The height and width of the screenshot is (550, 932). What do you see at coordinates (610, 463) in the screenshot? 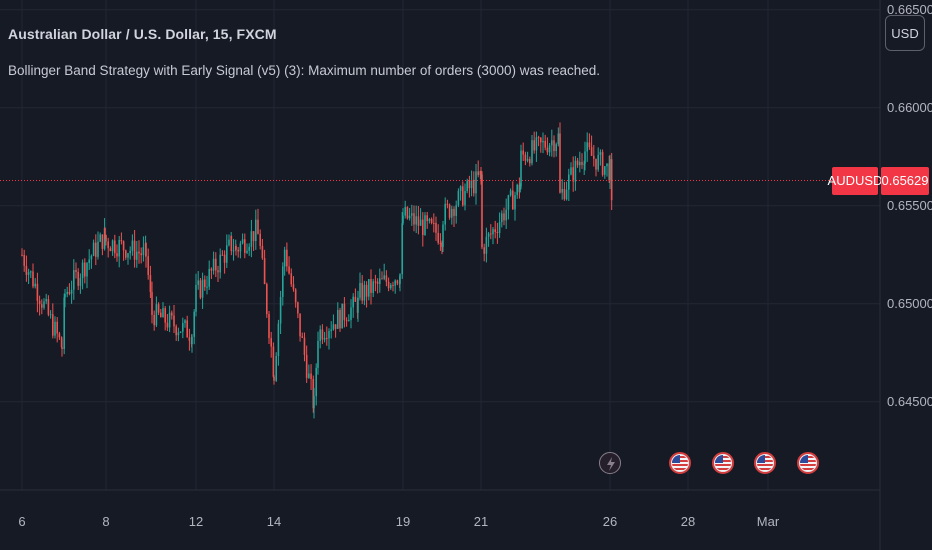
I see `lightning-icon` at bounding box center [610, 463].